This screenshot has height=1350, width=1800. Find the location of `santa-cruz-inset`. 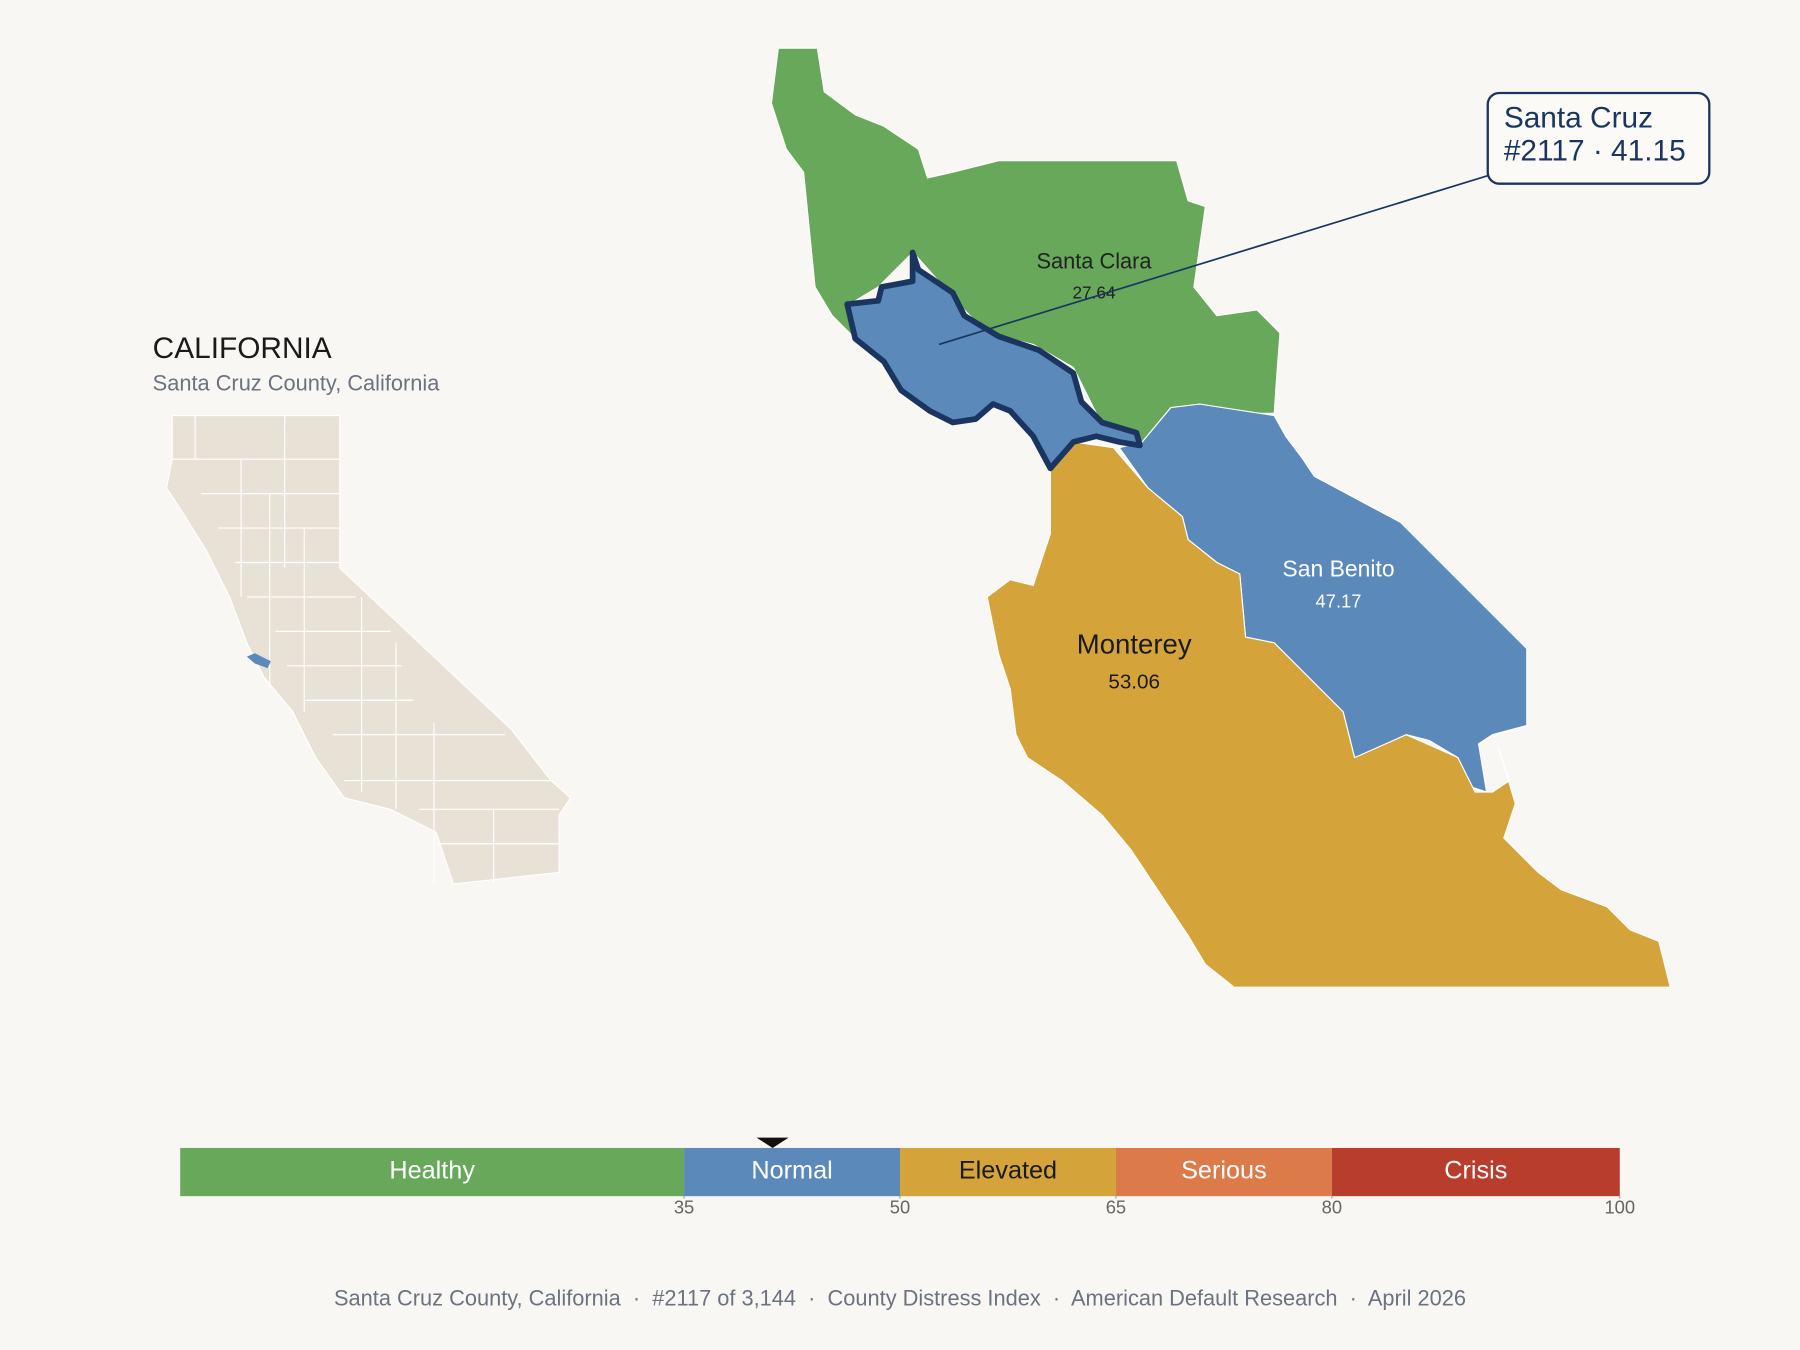

santa-cruz-inset is located at coordinates (258, 661).